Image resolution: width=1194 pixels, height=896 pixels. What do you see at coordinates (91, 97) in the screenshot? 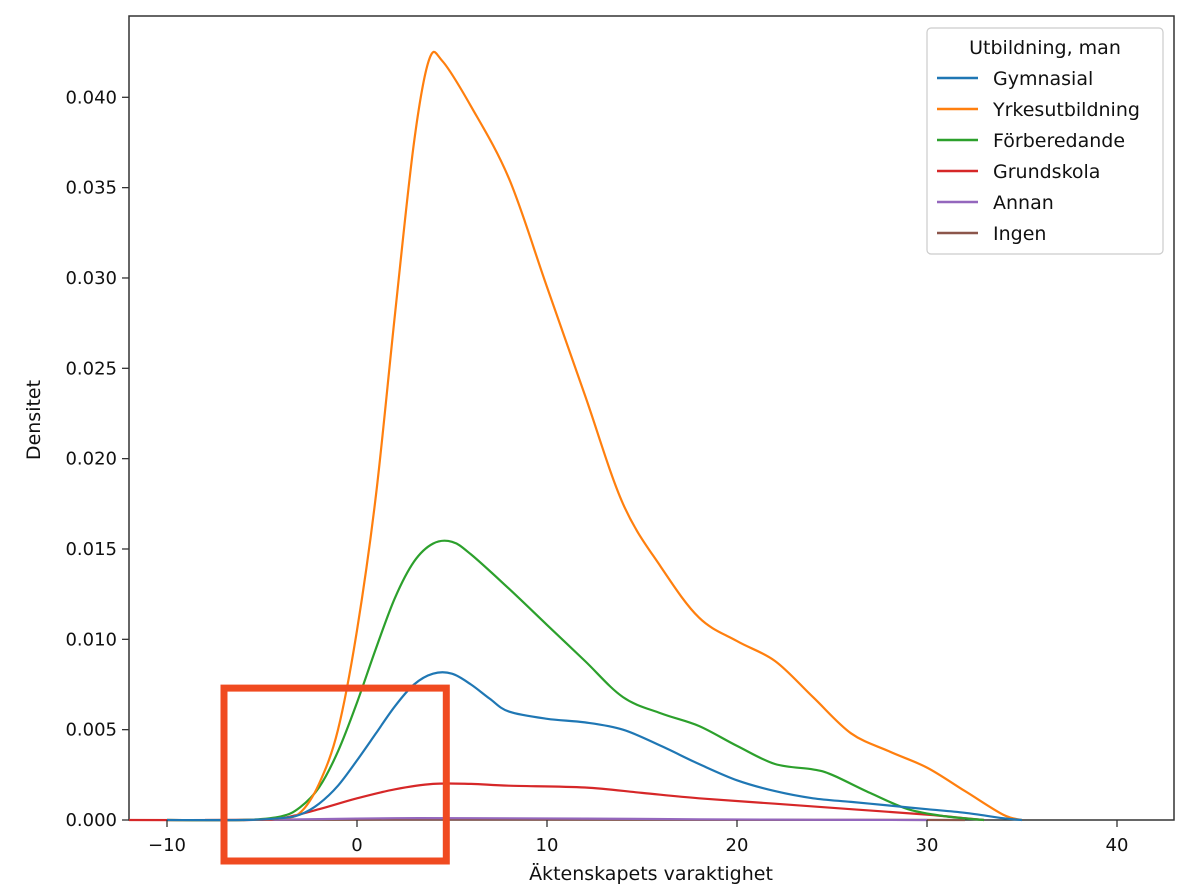
I see `y-tick-label: 0.040` at bounding box center [91, 97].